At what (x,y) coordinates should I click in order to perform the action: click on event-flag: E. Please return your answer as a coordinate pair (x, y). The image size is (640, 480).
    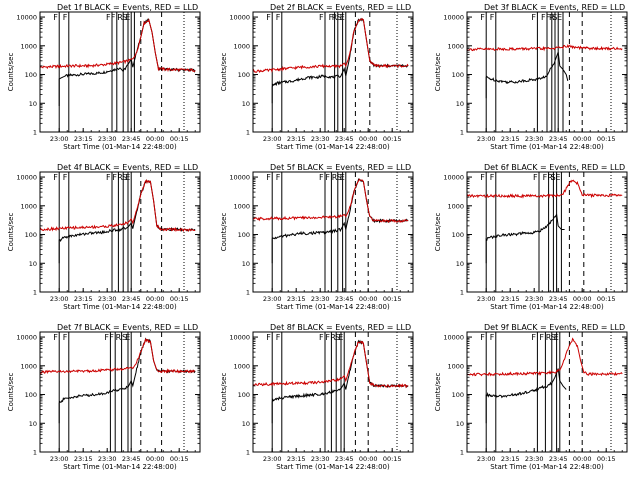
    Looking at the image, I should click on (127, 17).